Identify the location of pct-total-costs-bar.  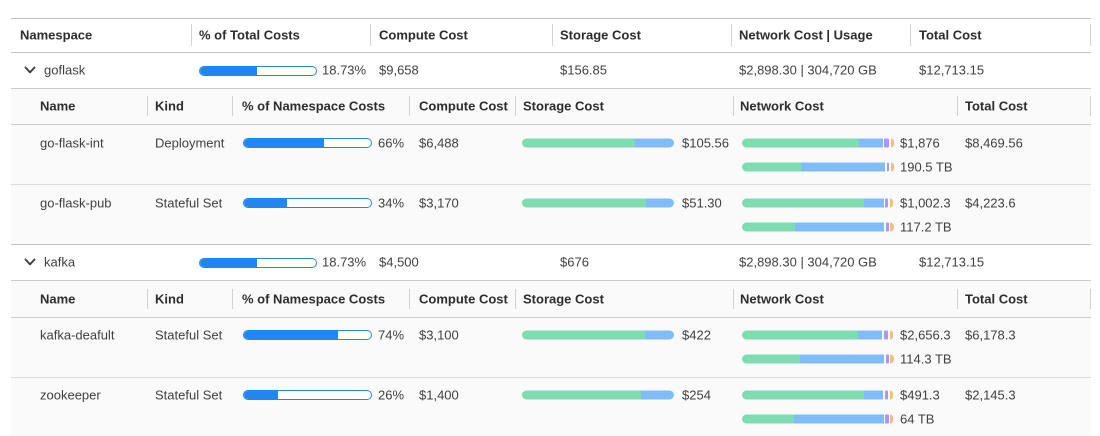
(258, 263).